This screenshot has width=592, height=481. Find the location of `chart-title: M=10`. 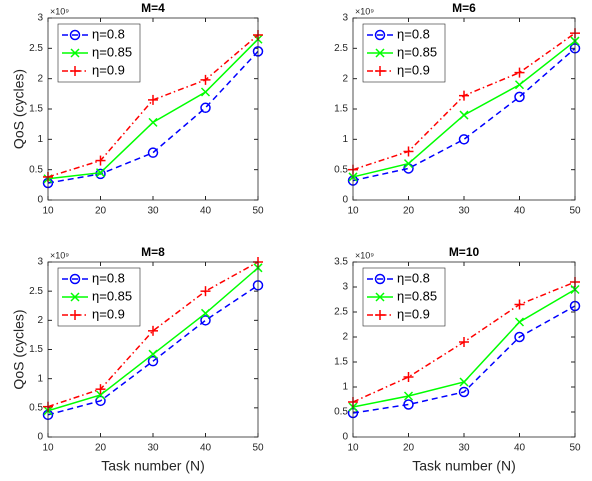

chart-title: M=10 is located at coordinates (464, 252).